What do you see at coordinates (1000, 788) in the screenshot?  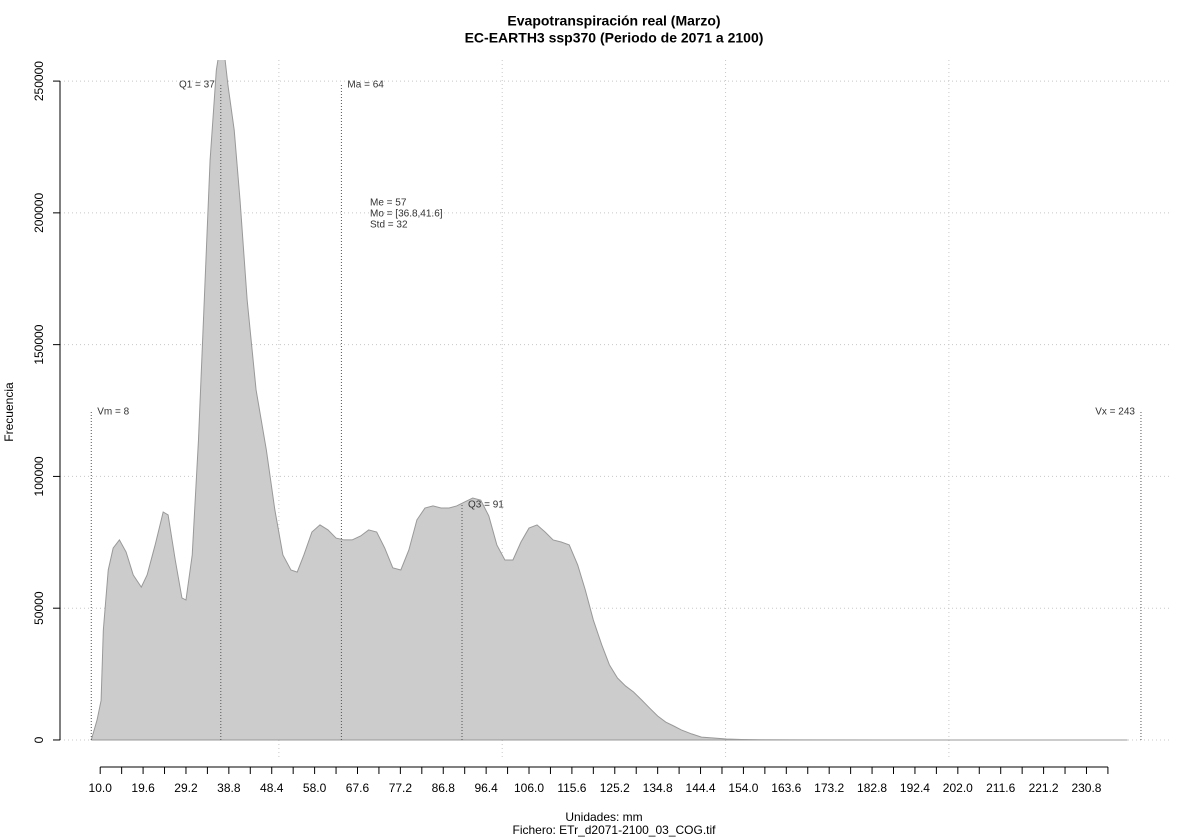 I see `x-tick-label: 211.6` at bounding box center [1000, 788].